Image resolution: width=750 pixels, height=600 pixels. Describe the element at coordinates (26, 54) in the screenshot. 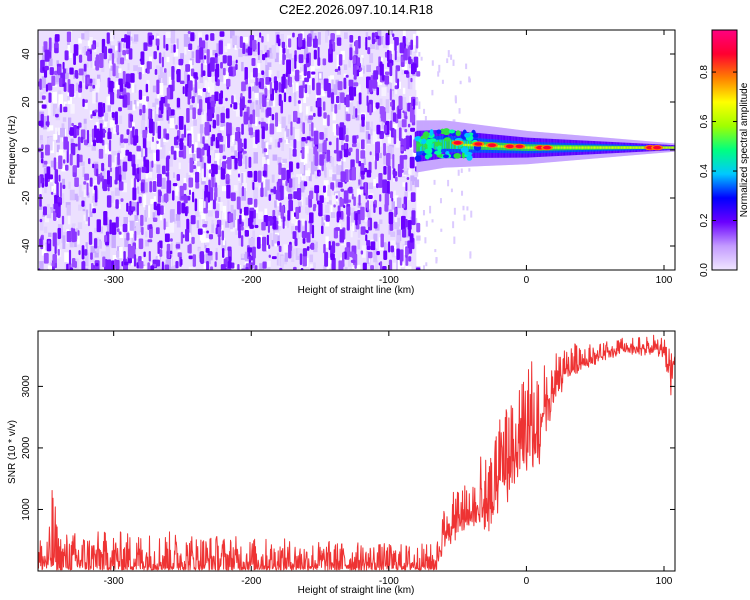

I see `spectrogram-y-tick-label: 40` at that location.